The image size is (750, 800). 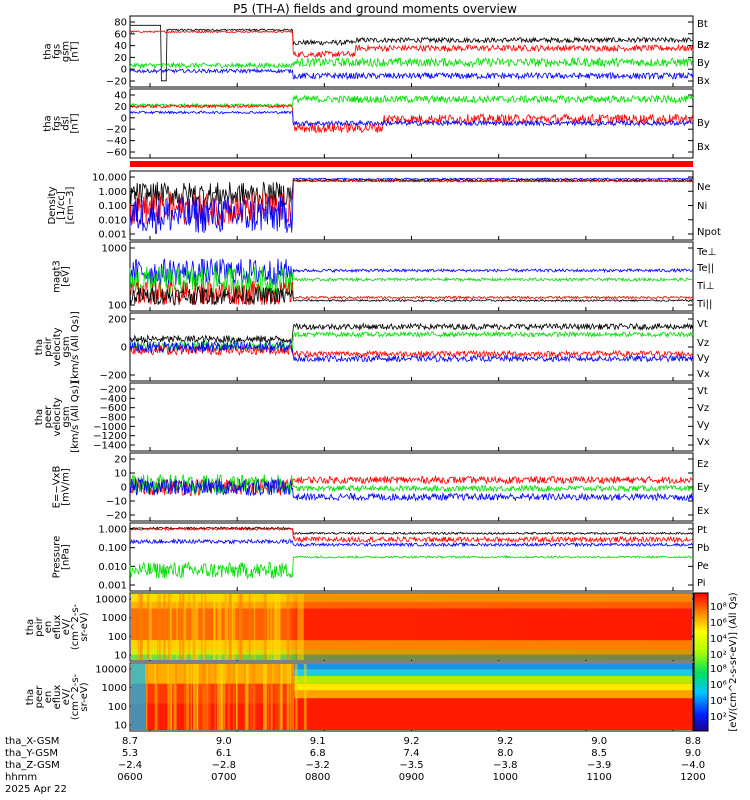 What do you see at coordinates (120, 656) in the screenshot?
I see `ytick-label: 10` at bounding box center [120, 656].